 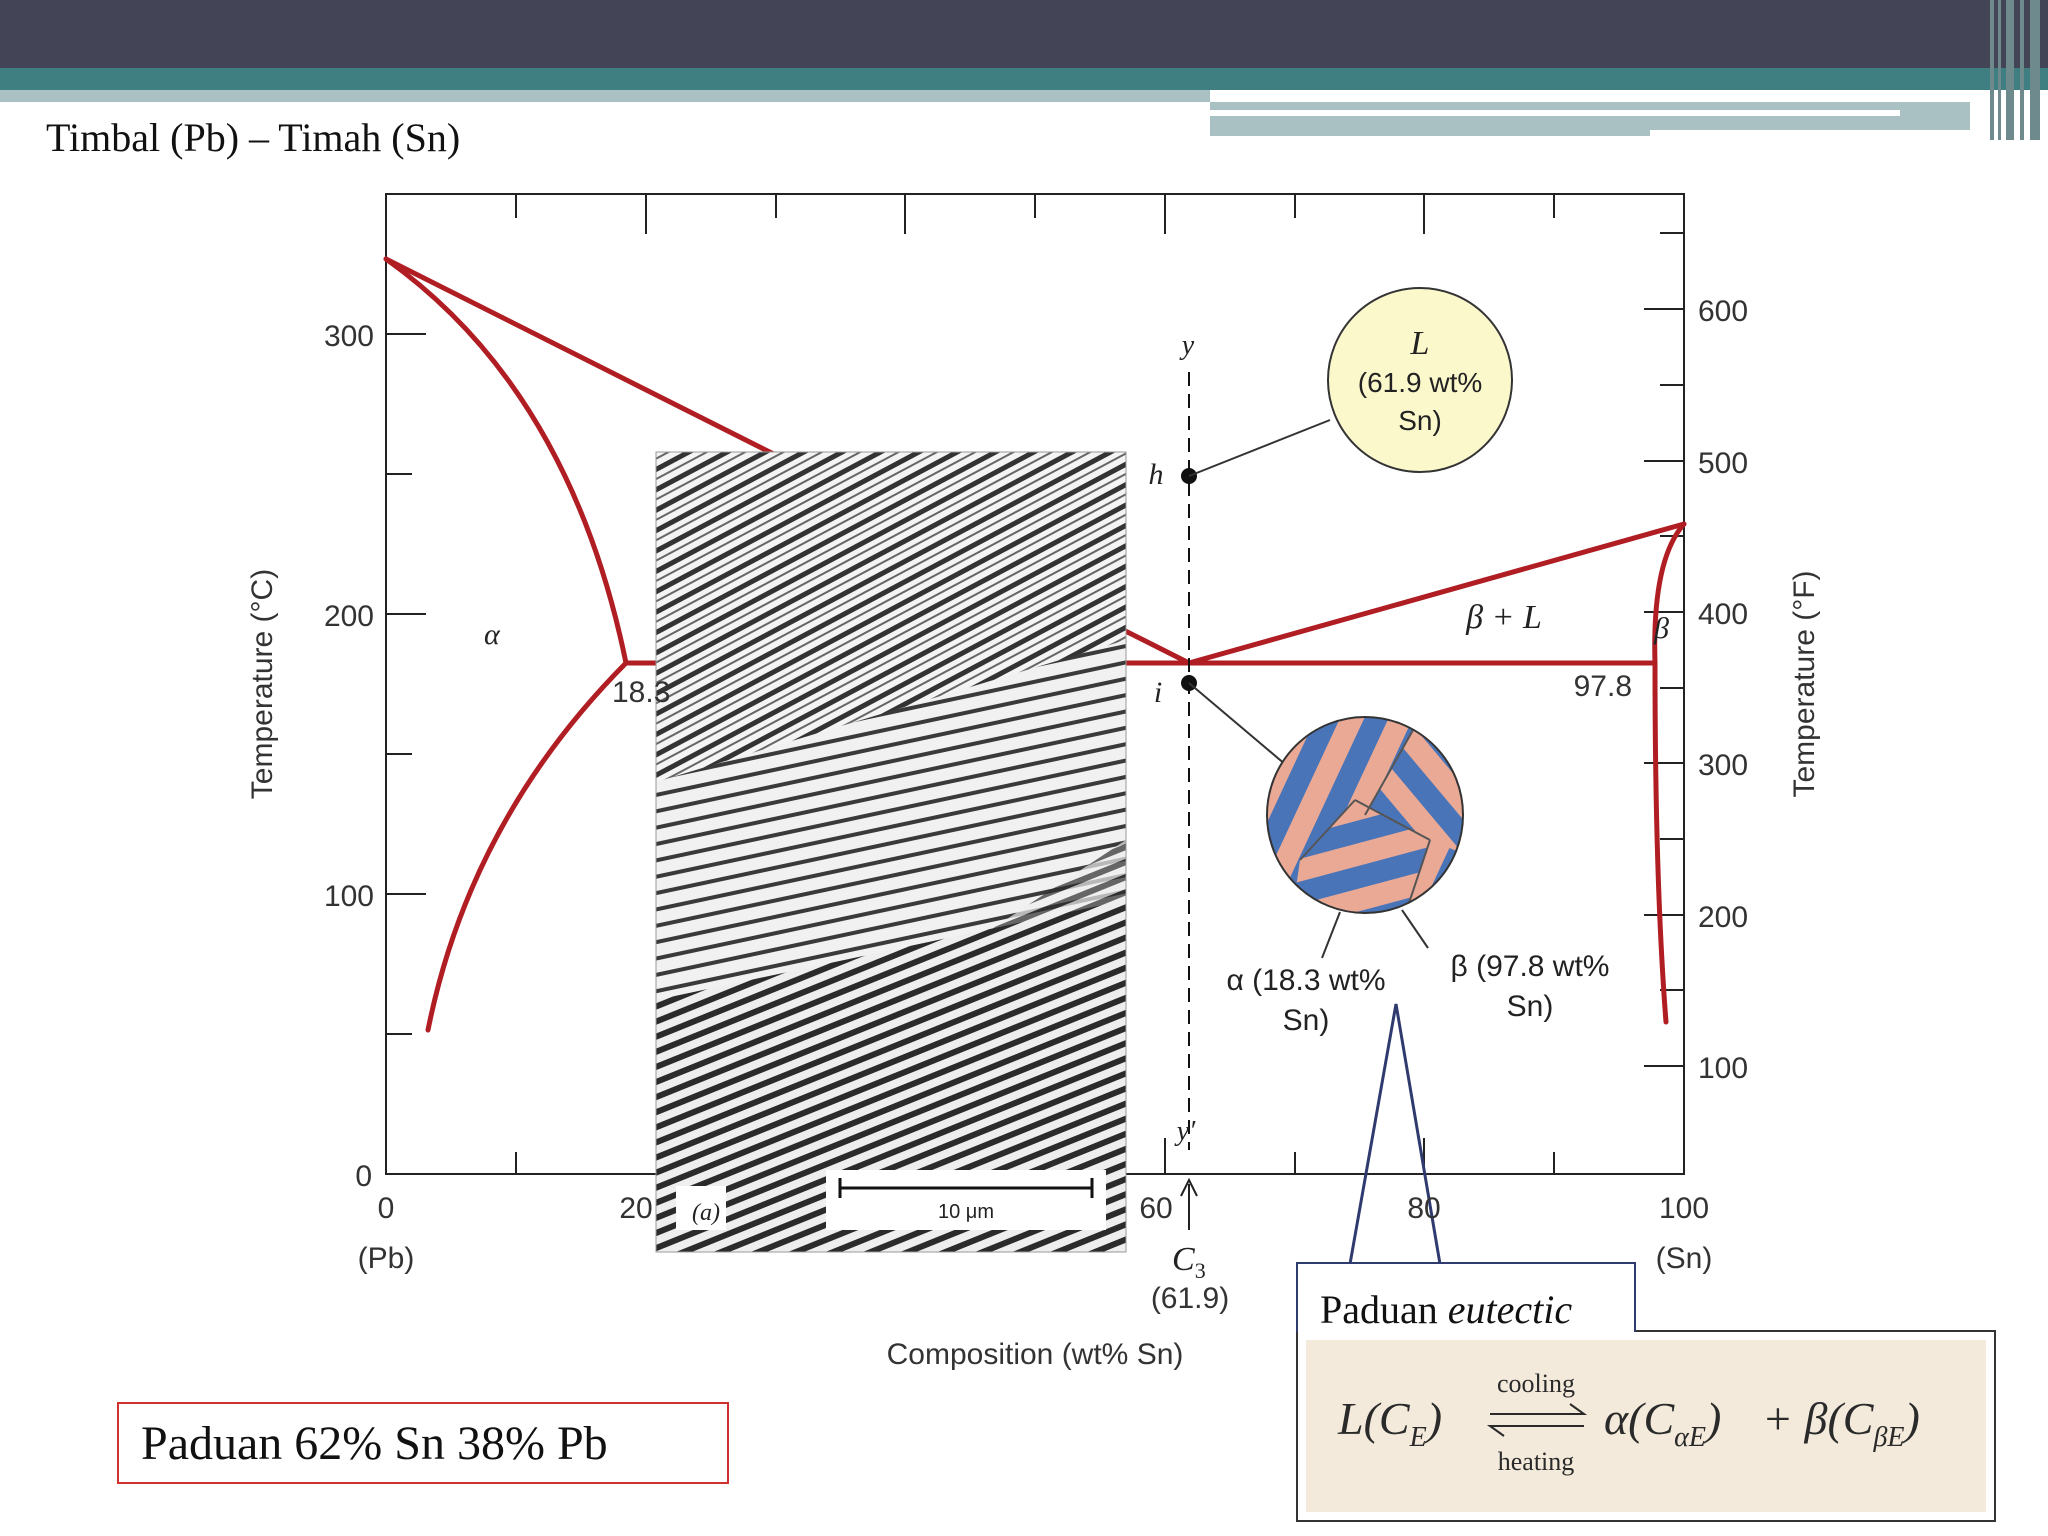 What do you see at coordinates (1723, 614) in the screenshot?
I see `right-tick-label: 400` at bounding box center [1723, 614].